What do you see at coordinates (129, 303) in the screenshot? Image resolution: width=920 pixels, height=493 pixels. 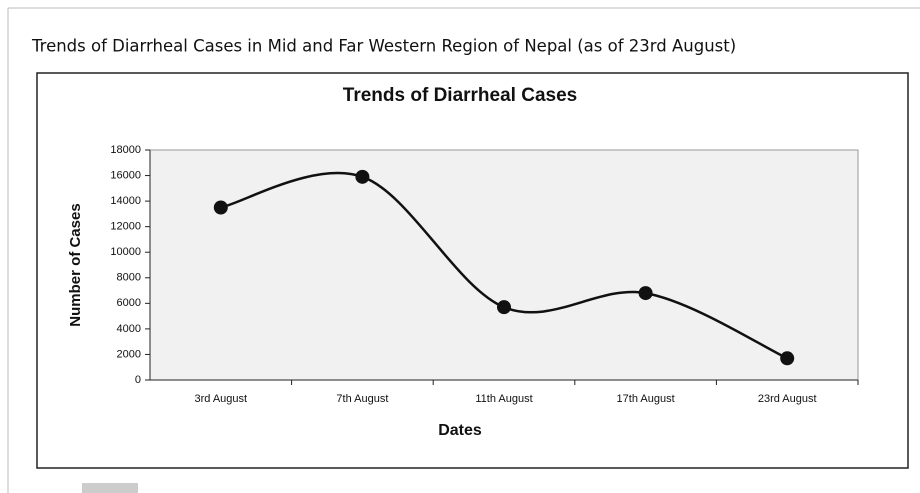 I see `y-tick-label: 6000` at bounding box center [129, 303].